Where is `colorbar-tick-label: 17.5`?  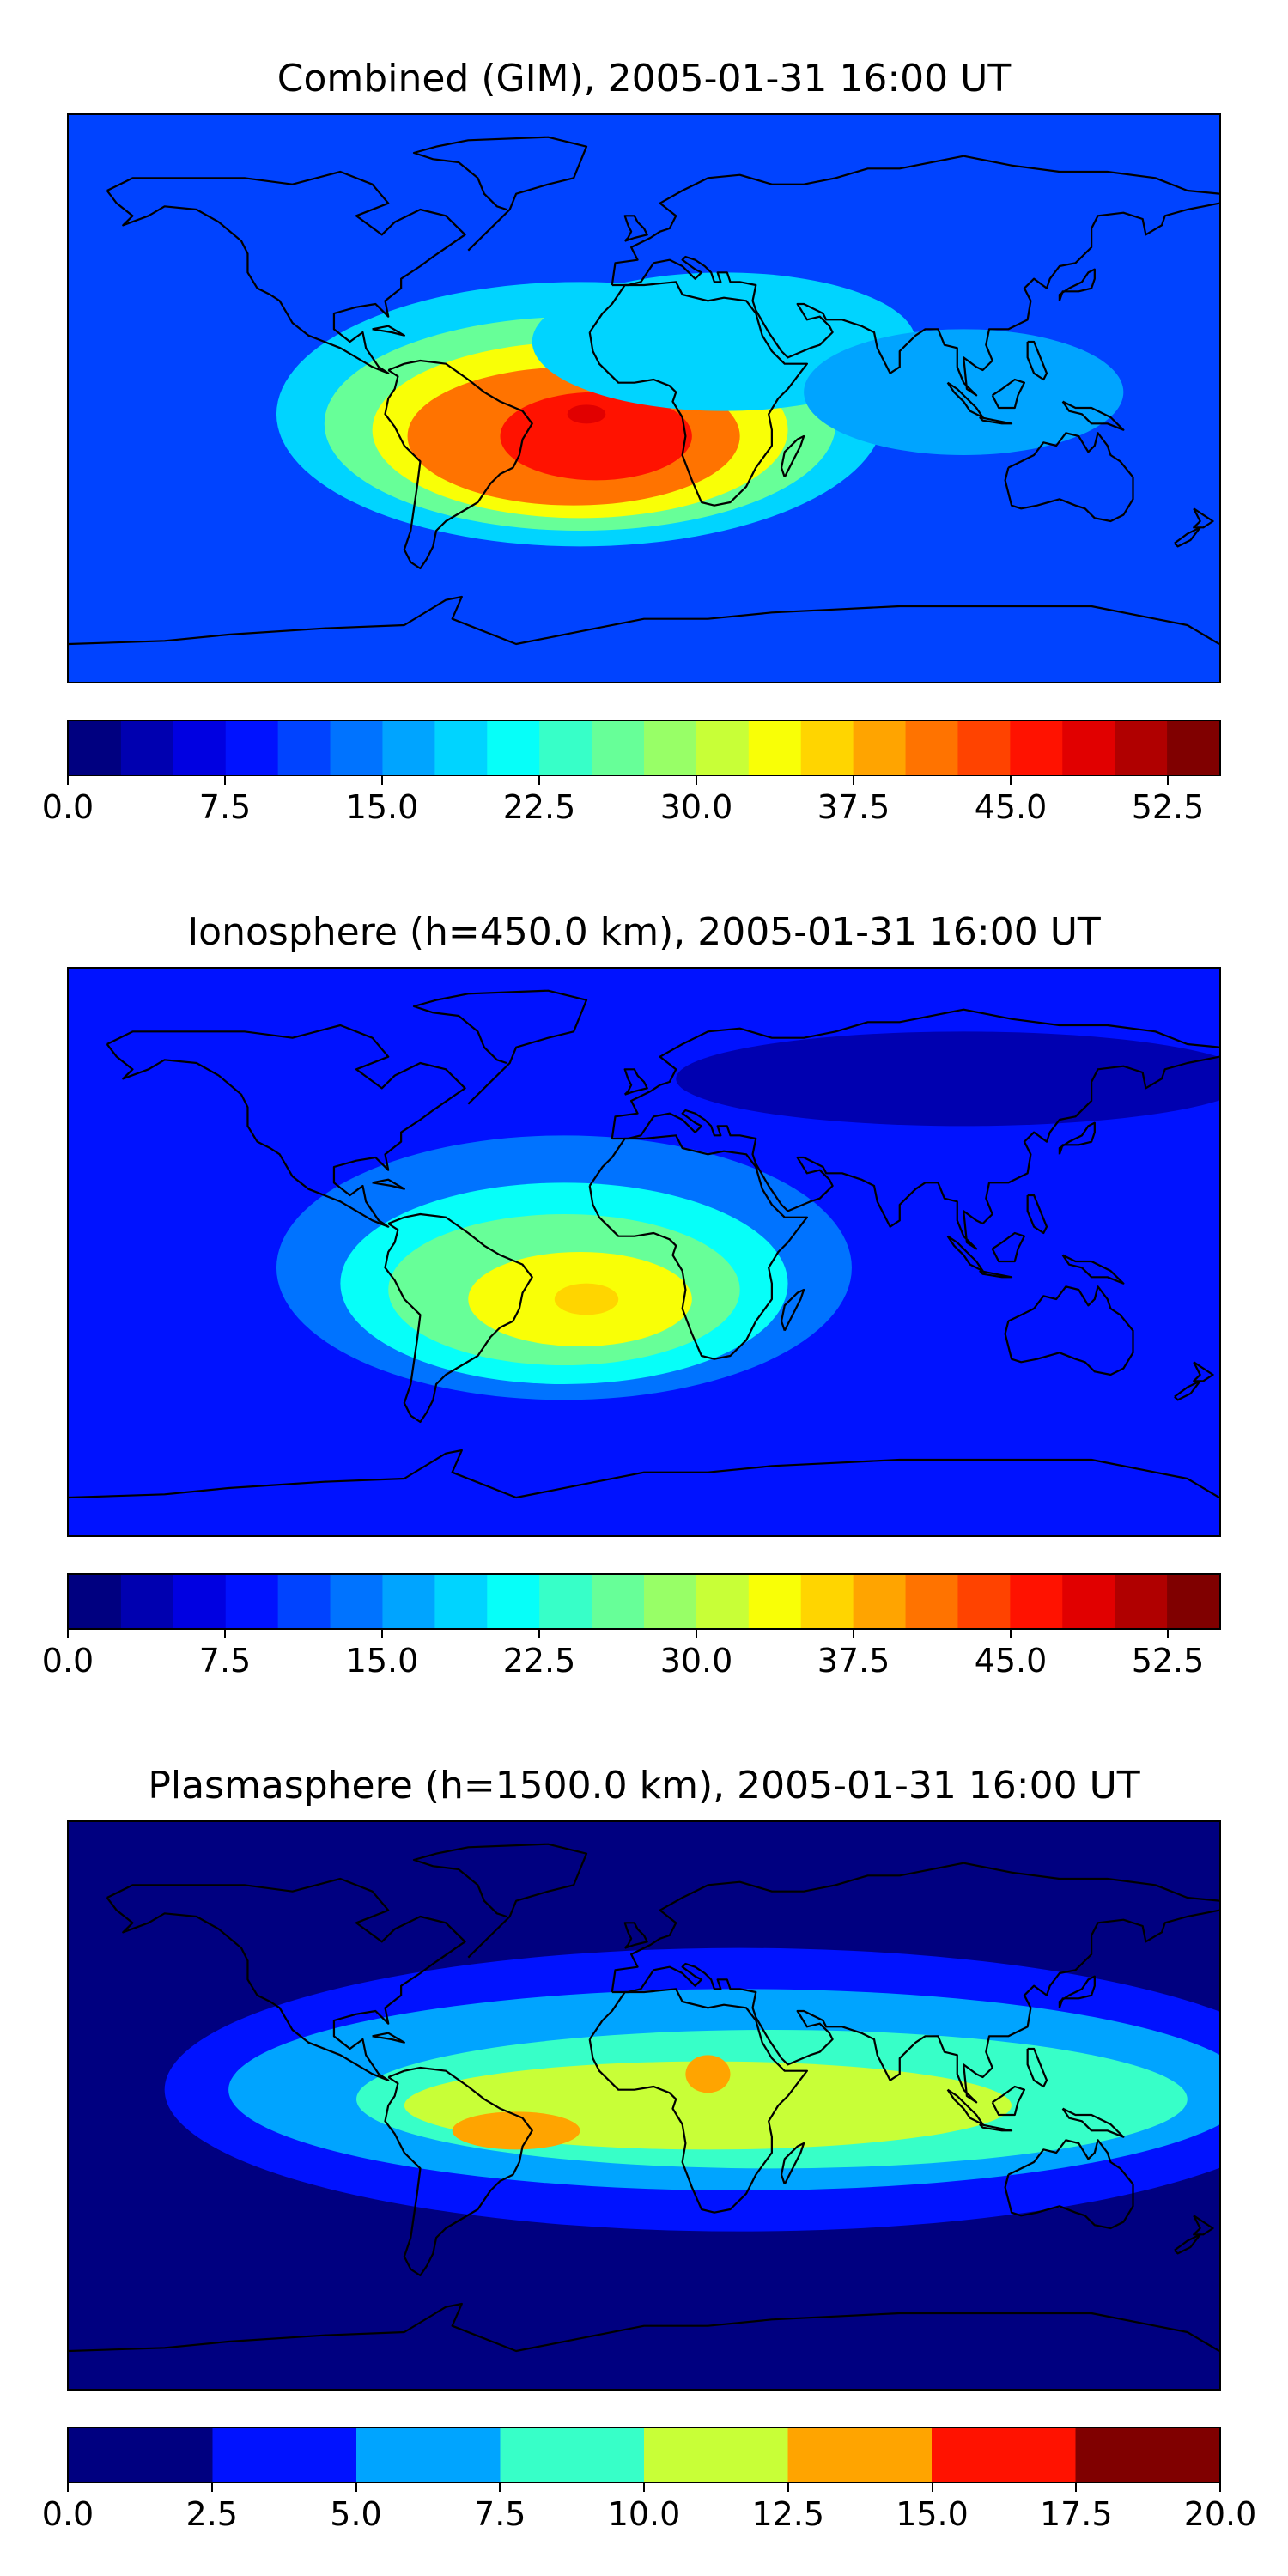 colorbar-tick-label: 17.5 is located at coordinates (1076, 2514).